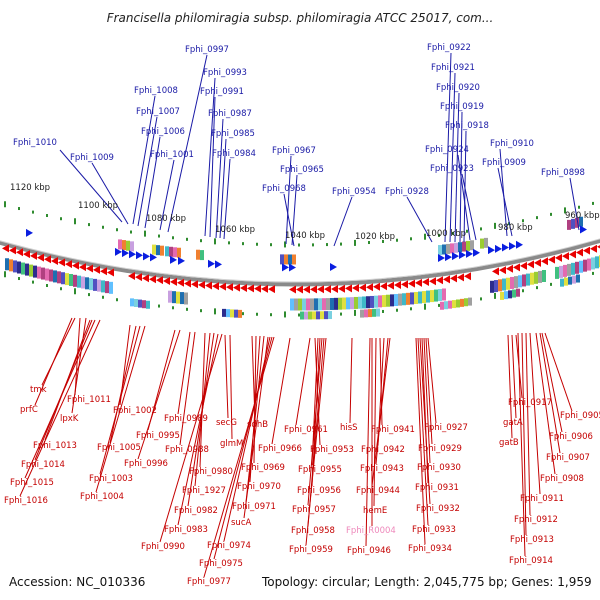 Image resolution: width=600 pixels, height=600 pixels. What do you see at coordinates (542, 499) in the screenshot?
I see `gene-label: Fphi_0911` at bounding box center [542, 499].